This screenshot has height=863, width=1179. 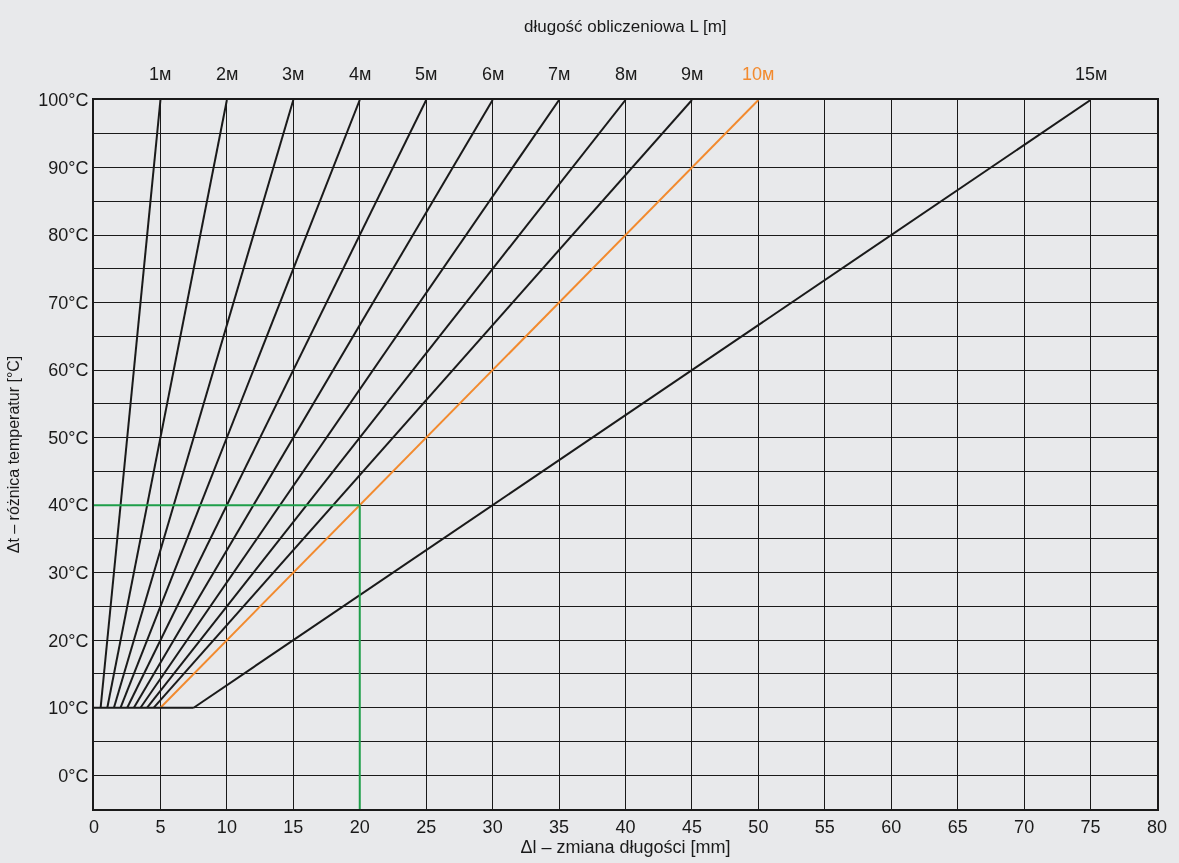 What do you see at coordinates (68, 167) in the screenshot?
I see `y-tick-label: 90°C` at bounding box center [68, 167].